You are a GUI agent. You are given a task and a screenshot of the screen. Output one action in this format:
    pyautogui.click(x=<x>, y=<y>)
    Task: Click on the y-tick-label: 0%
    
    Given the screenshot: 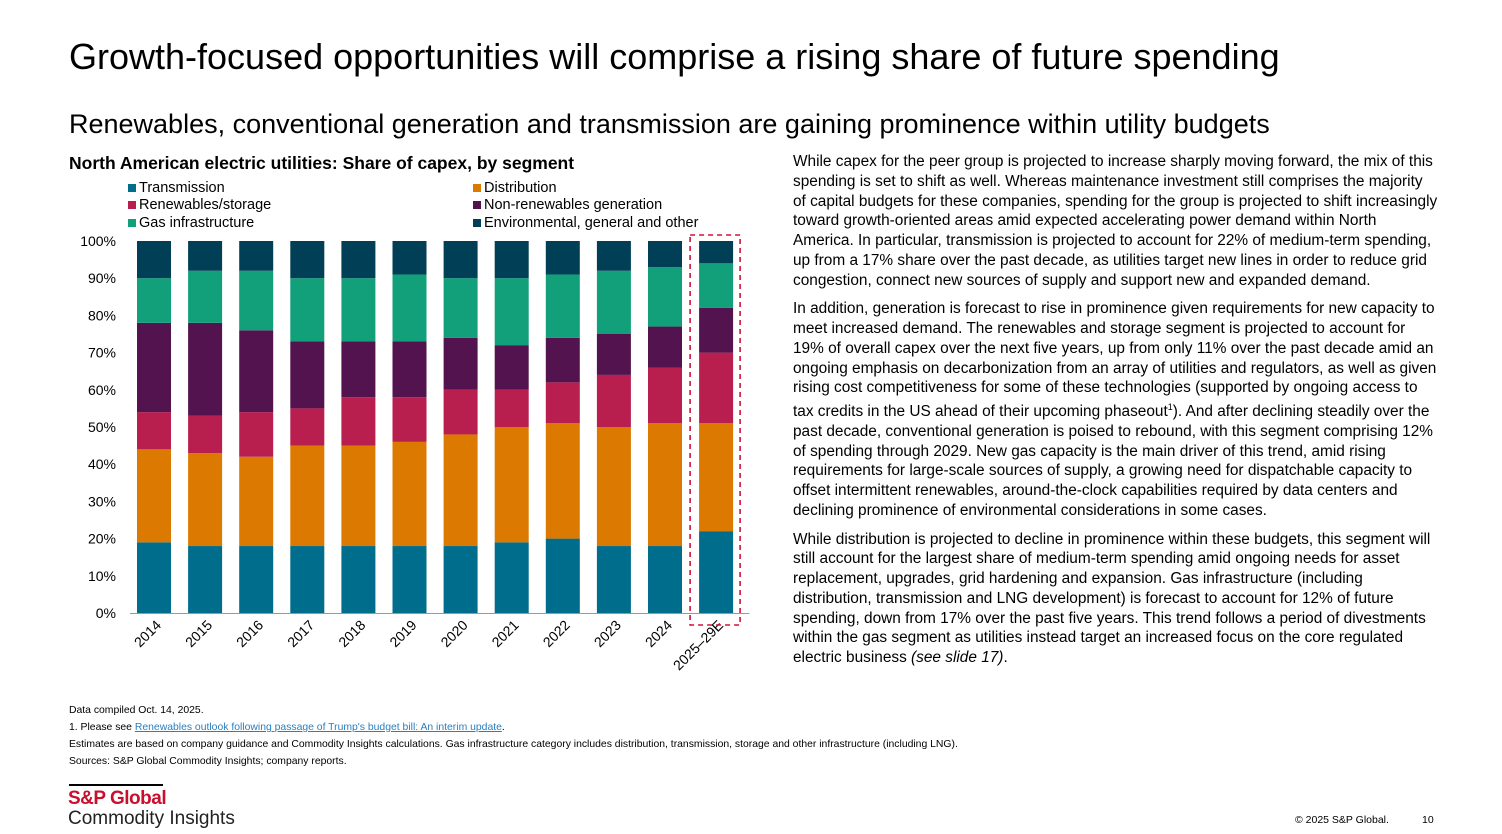 What is the action you would take?
    pyautogui.click(x=106, y=613)
    